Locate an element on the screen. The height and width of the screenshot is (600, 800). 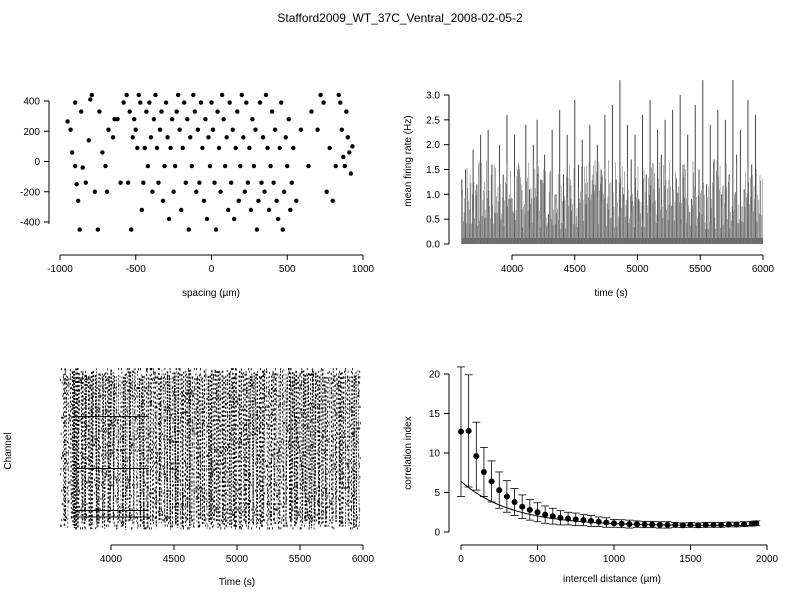
correlation-x-ticks: 0 500 1000 1500 2000 is located at coordinates (618, 555).